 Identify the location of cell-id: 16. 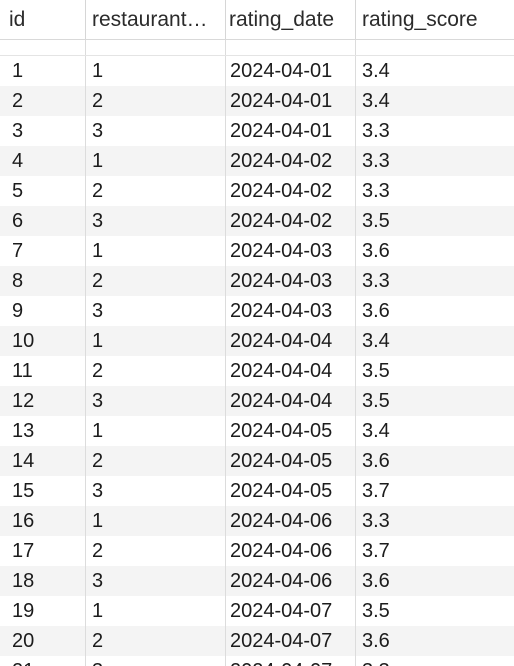
(43, 521).